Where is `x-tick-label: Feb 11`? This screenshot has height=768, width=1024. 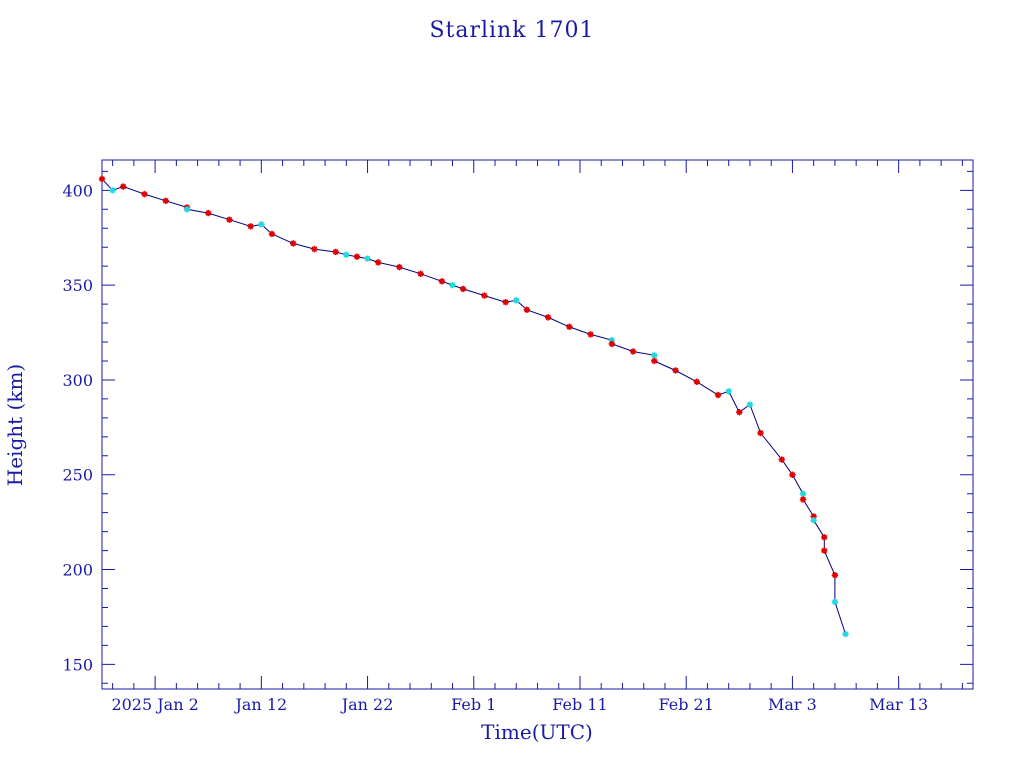
x-tick-label: Feb 11 is located at coordinates (579, 704).